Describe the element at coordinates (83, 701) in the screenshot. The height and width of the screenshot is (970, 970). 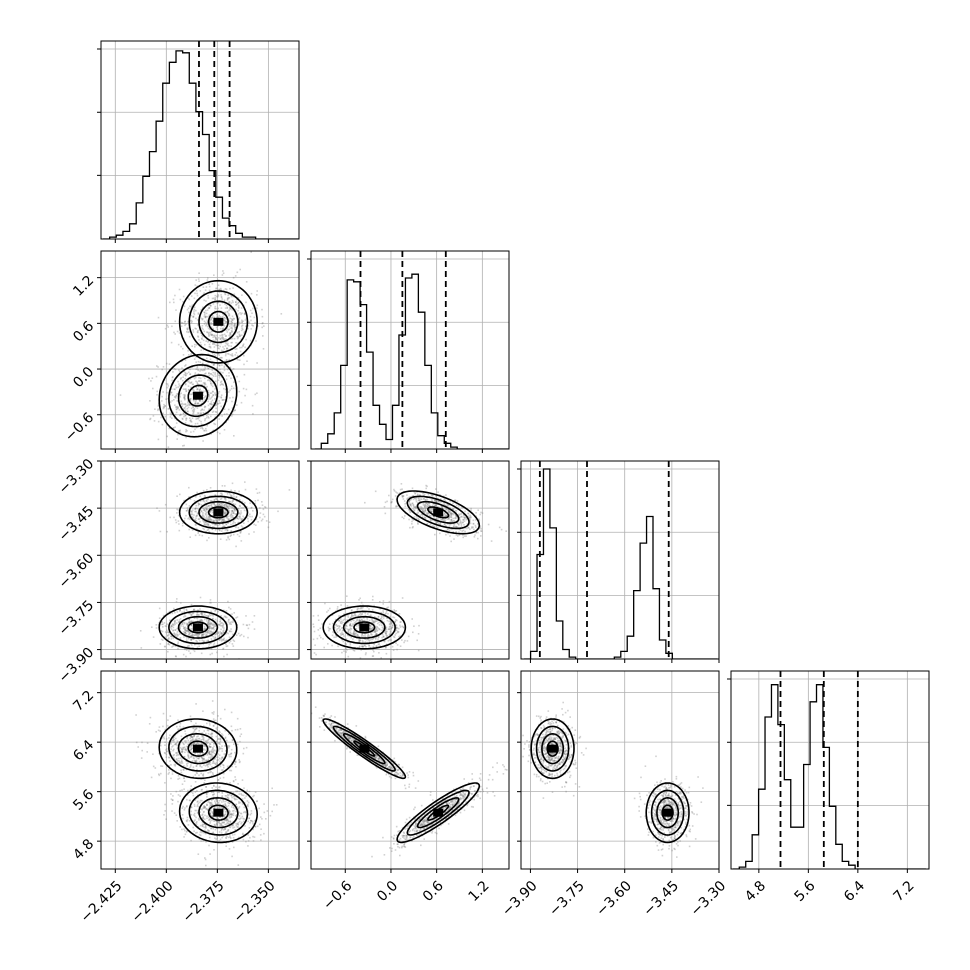
I see `y-tick-label: 7.2` at that location.